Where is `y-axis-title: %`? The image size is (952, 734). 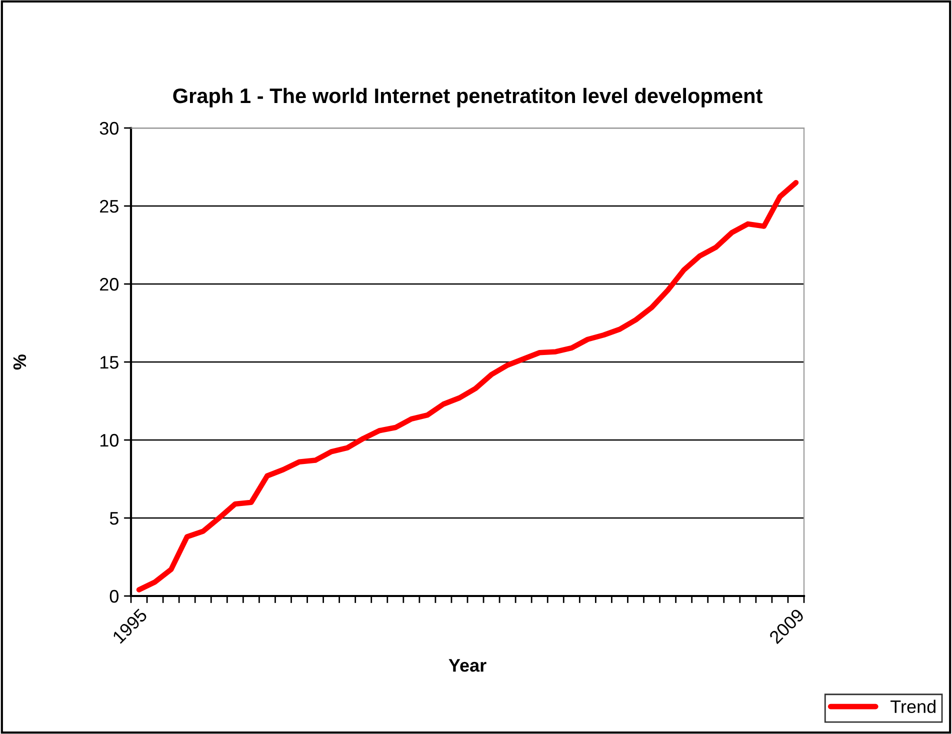
y-axis-title: % is located at coordinates (19, 362).